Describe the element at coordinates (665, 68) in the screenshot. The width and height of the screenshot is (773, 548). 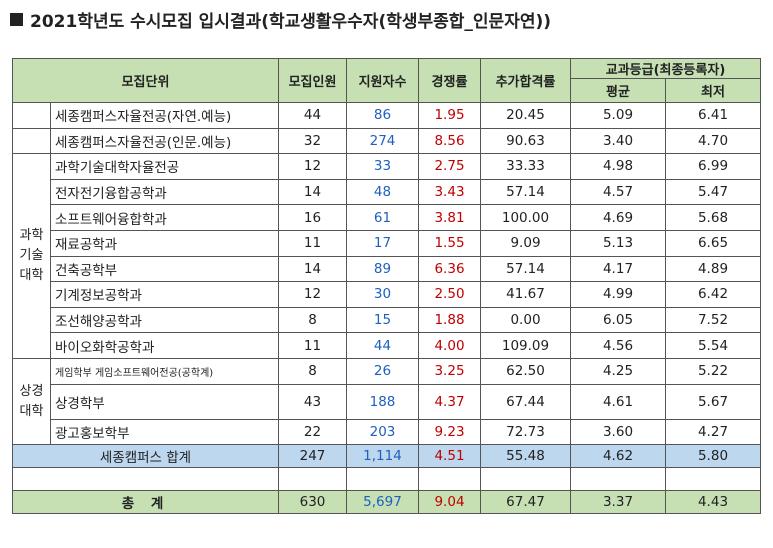
I see `header-grade-group: 교과등급(최종등록자)` at that location.